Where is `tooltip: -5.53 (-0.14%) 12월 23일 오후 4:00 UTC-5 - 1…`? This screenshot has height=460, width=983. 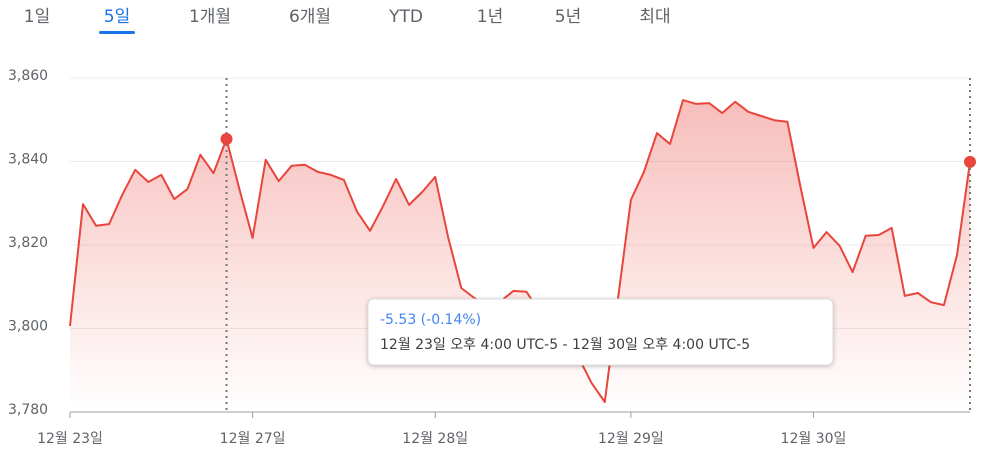
tooltip: -5.53 (-0.14%) 12월 23일 오후 4:00 UTC-5 - 1… is located at coordinates (600, 332).